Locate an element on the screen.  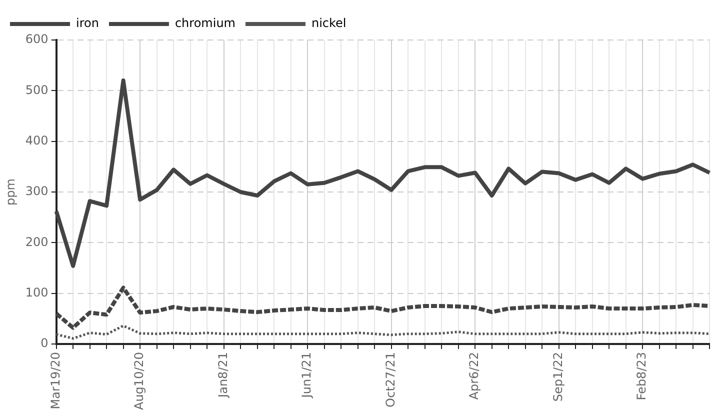
y-tick-label: 500 is located at coordinates (36, 89).